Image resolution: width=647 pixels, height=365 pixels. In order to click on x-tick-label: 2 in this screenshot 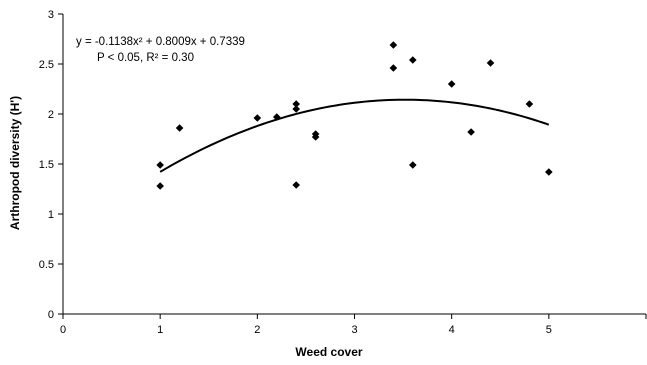, I will do `click(257, 330)`.